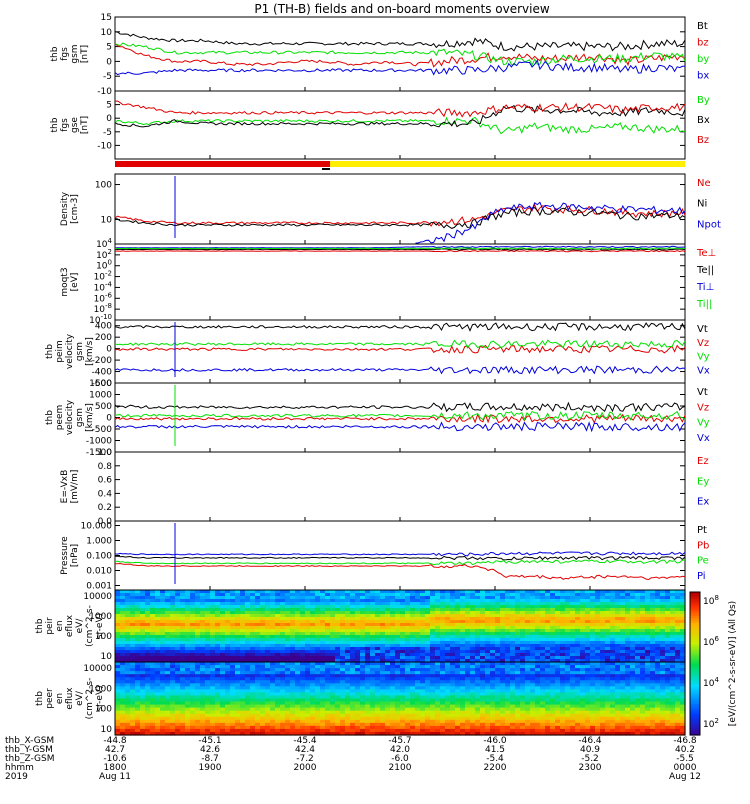 Image resolution: width=750 pixels, height=804 pixels. I want to click on legend-entry: Bt, so click(702, 26).